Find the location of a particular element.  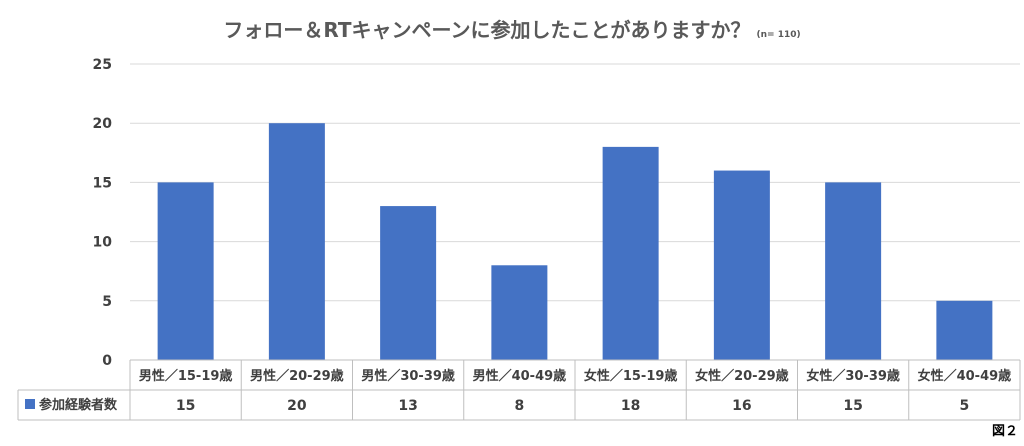

y-tick-label: 15 is located at coordinates (102, 183).